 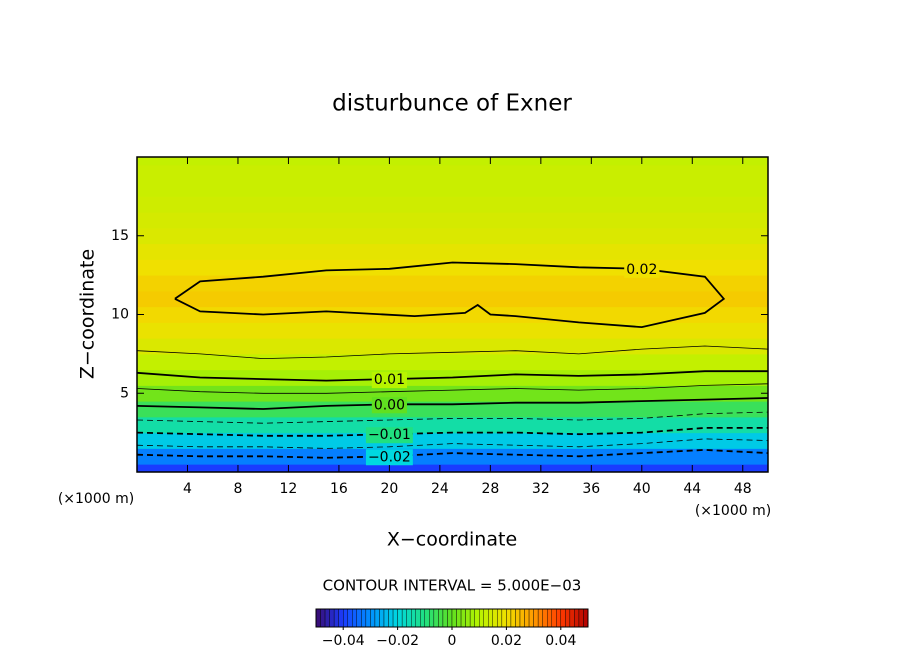 I want to click on y-axis-label: Z−coordinate, so click(x=88, y=314).